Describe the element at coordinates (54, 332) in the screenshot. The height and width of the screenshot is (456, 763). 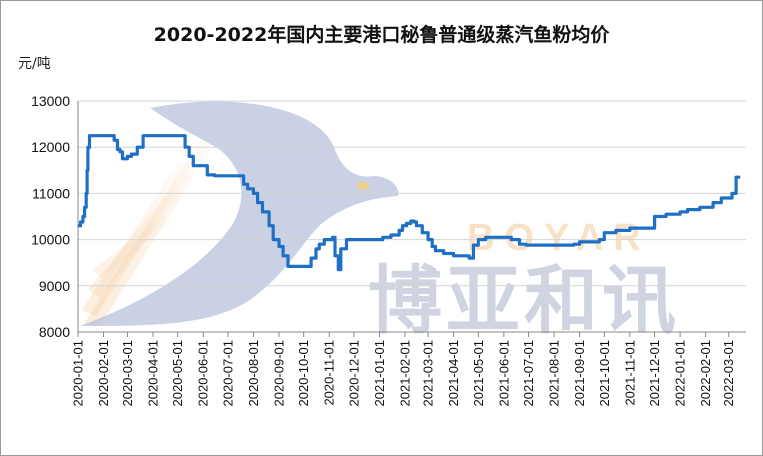
I see `y-tick-label: 8000` at that location.